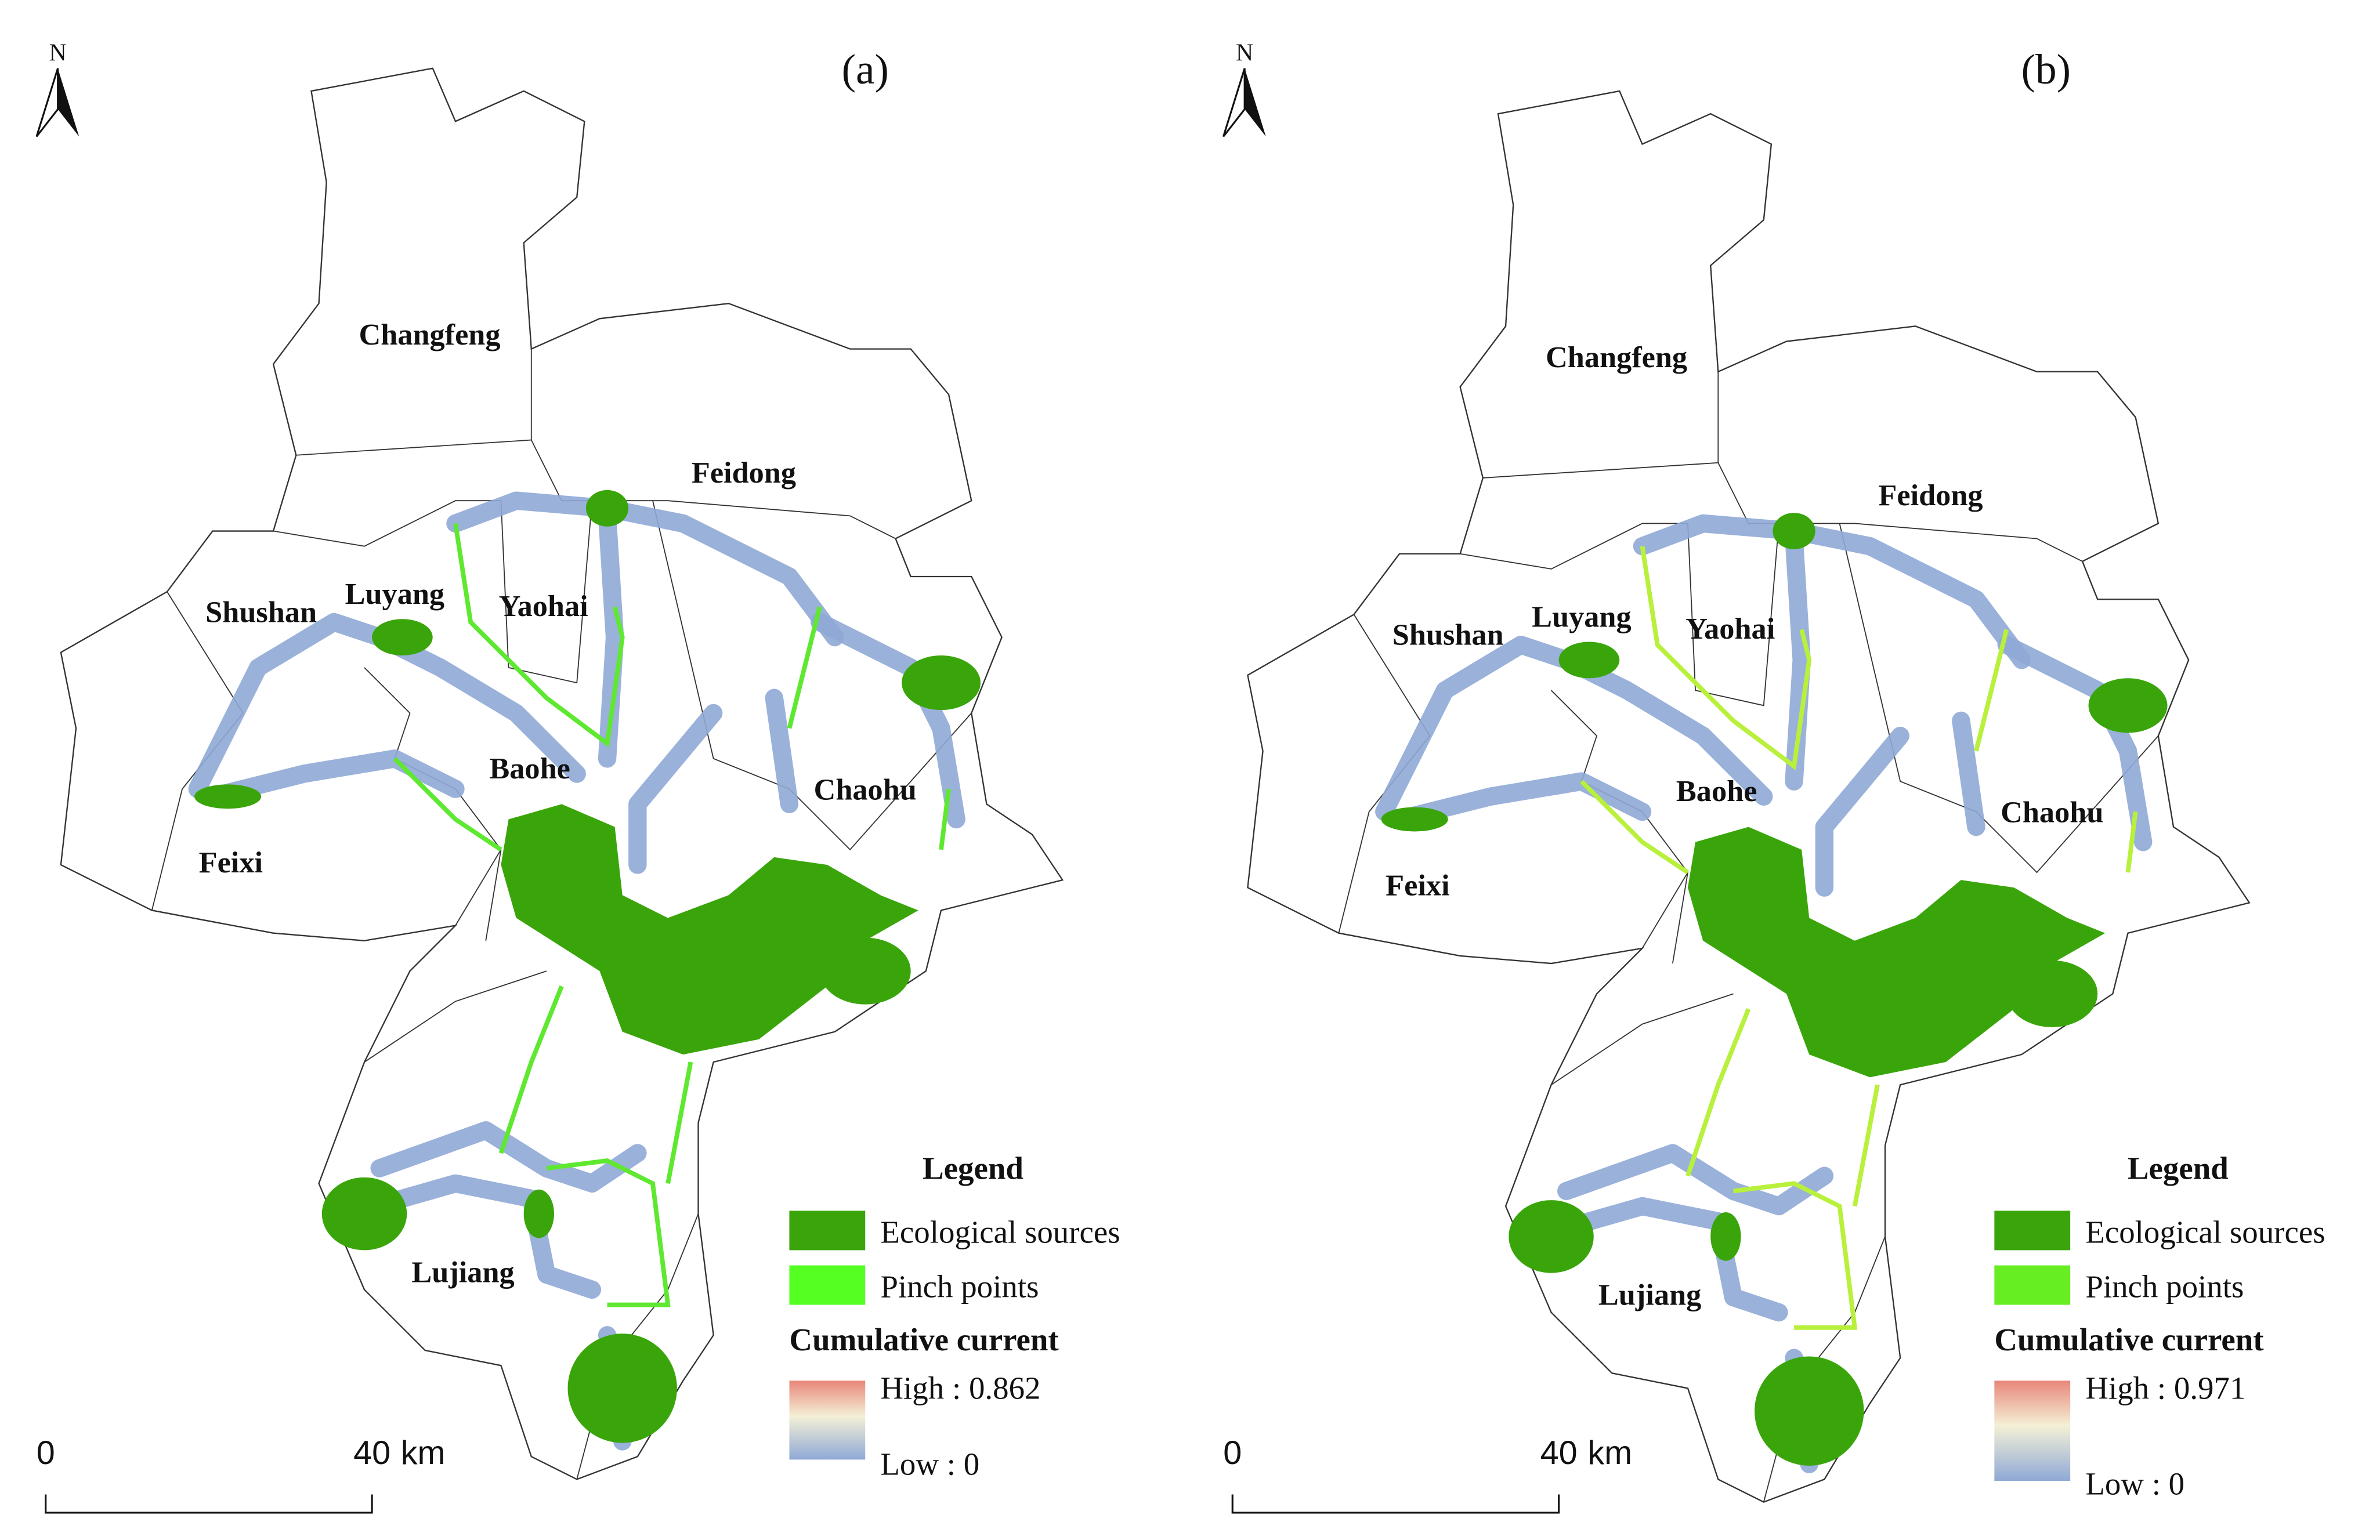  I want to click on scale-start: 0, so click(1232, 1453).